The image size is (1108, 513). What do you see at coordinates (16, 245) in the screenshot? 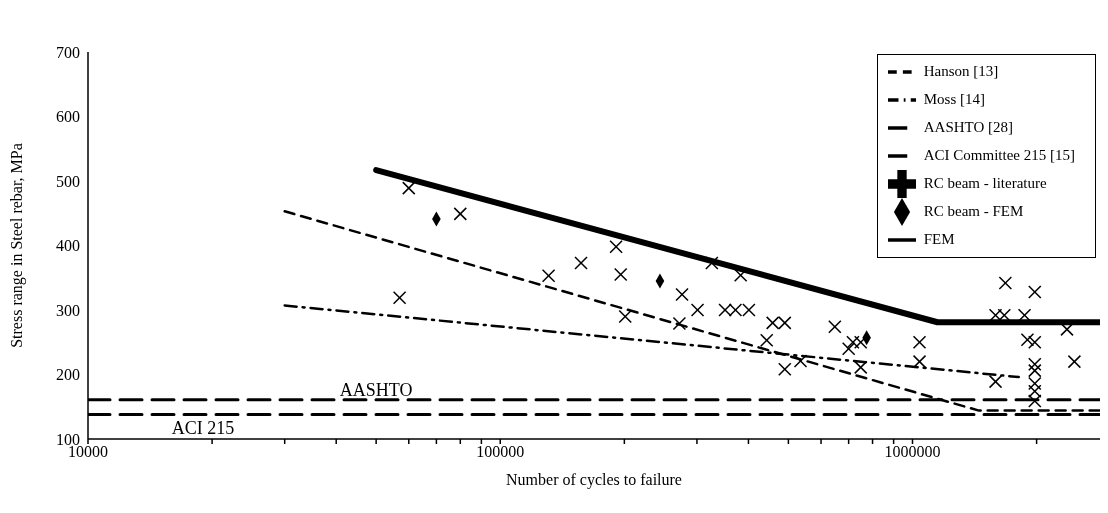
I see `y-axis-title: Stress range in Steel rebar, MPa` at bounding box center [16, 245].